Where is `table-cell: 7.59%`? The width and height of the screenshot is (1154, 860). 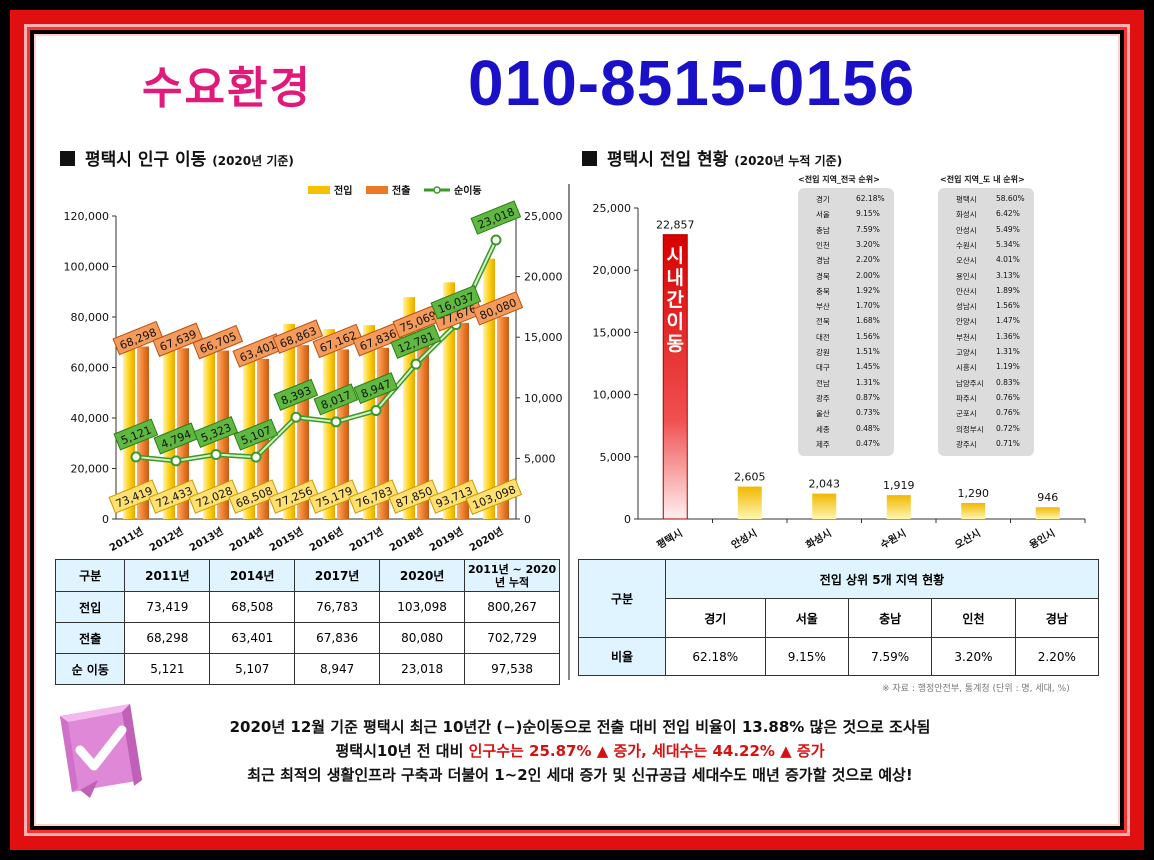
table-cell: 7.59% is located at coordinates (890, 656).